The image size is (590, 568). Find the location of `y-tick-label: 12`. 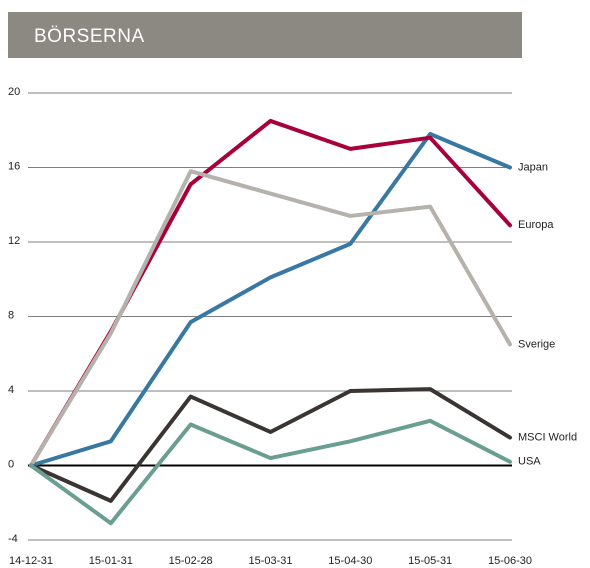

y-tick-label: 12 is located at coordinates (14, 241).